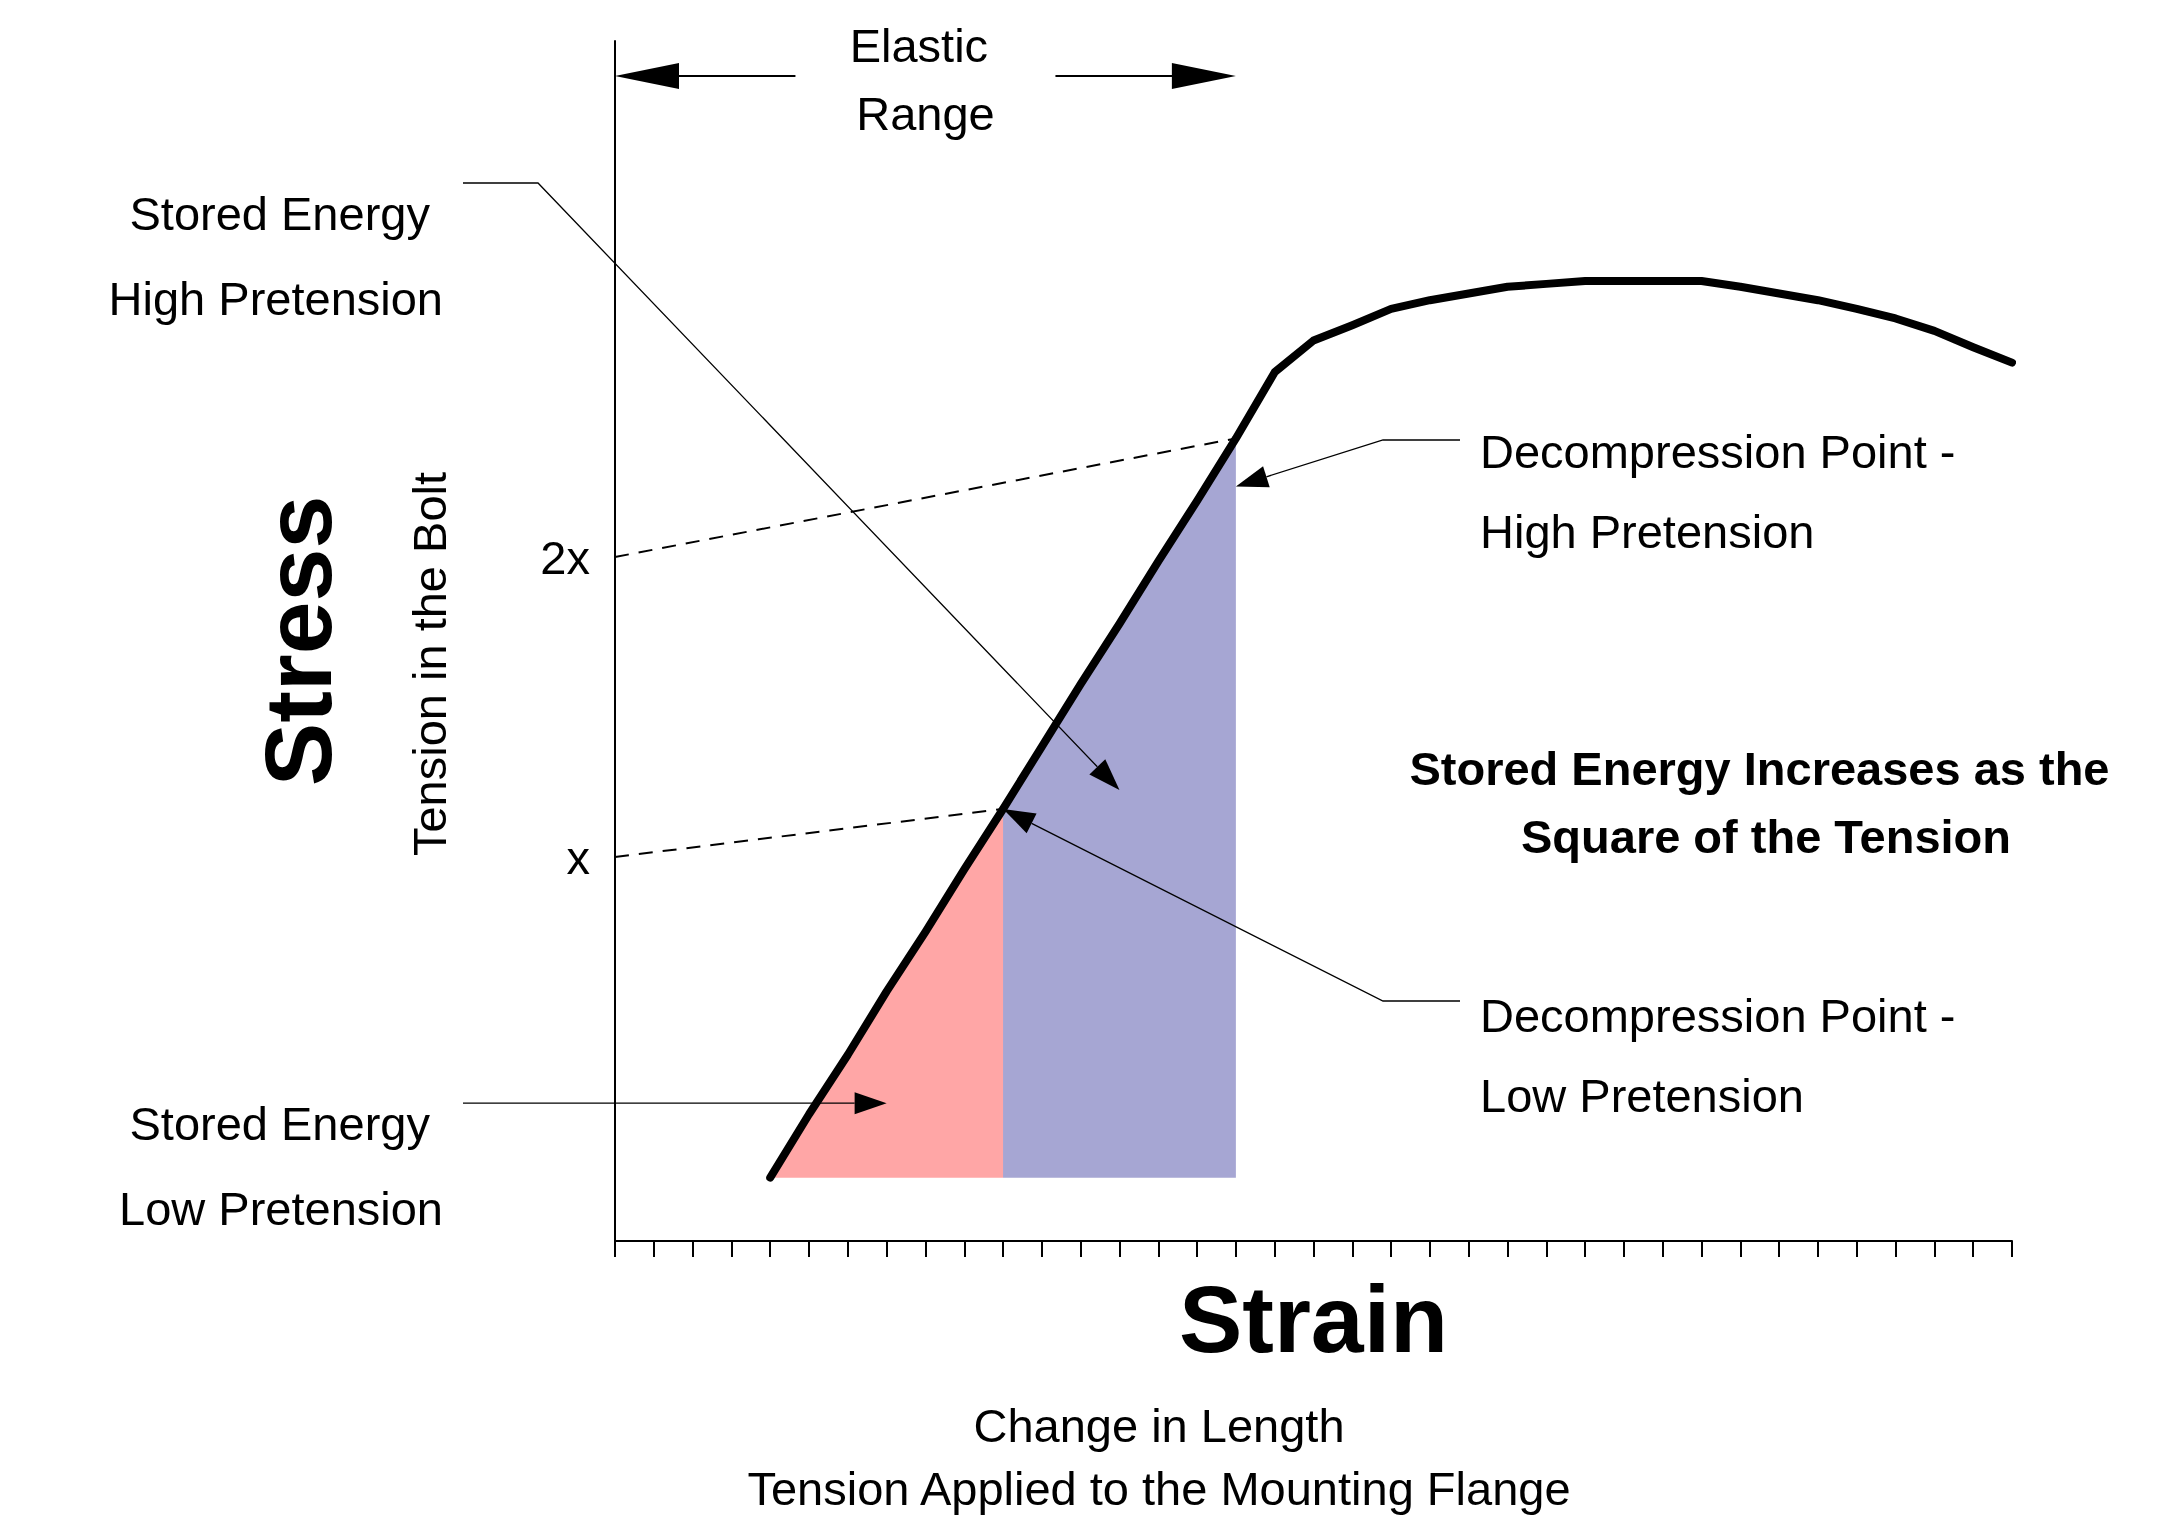  I want to click on text: 2x, so click(565, 557).